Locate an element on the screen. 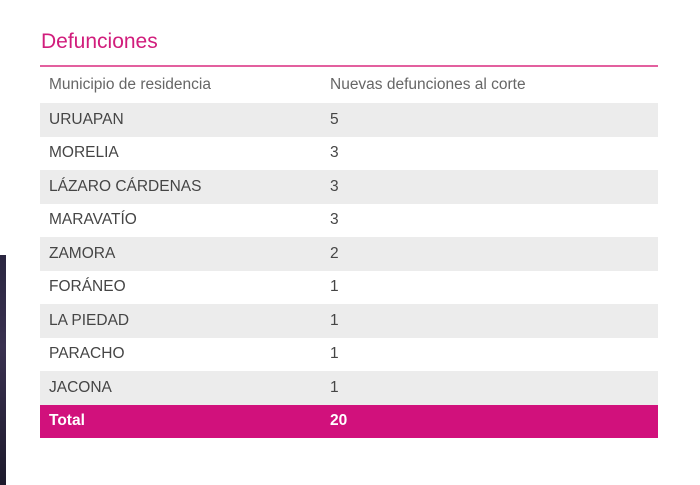 The image size is (700, 485). cell-municipio: PARACHO is located at coordinates (87, 354).